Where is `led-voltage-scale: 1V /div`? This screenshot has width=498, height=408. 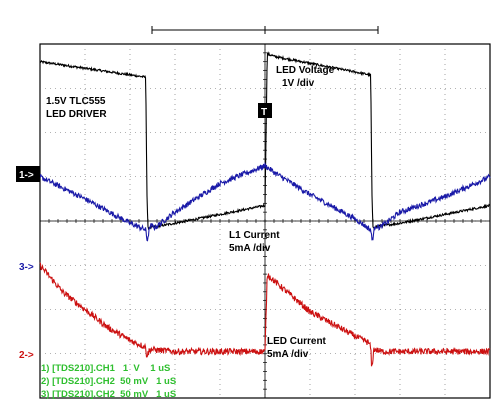
led-voltage-scale: 1V /div is located at coordinates (298, 83).